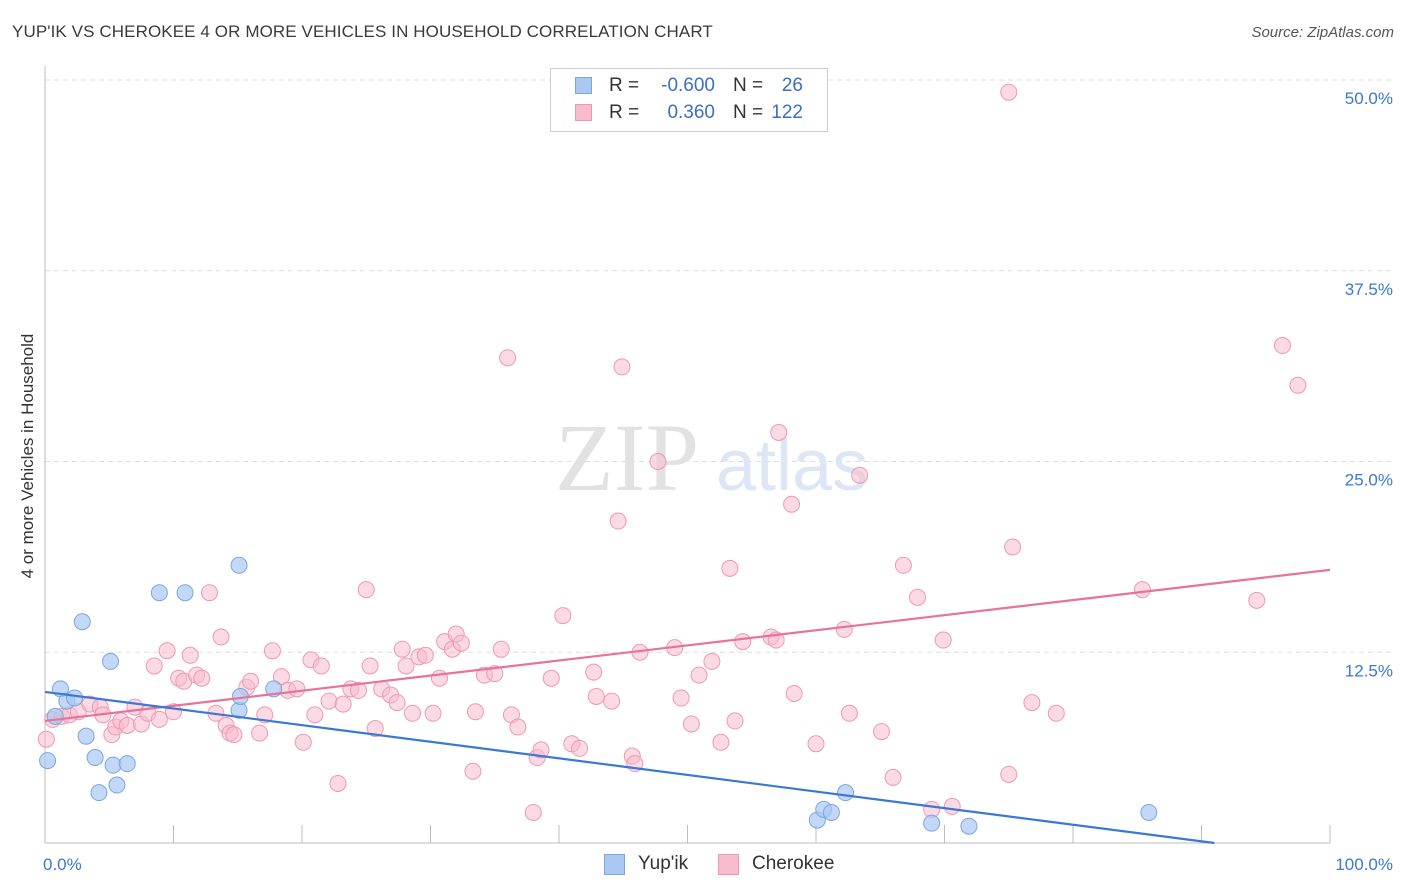  Describe the element at coordinates (748, 85) in the screenshot. I see `yupik-n-label: N =` at that location.